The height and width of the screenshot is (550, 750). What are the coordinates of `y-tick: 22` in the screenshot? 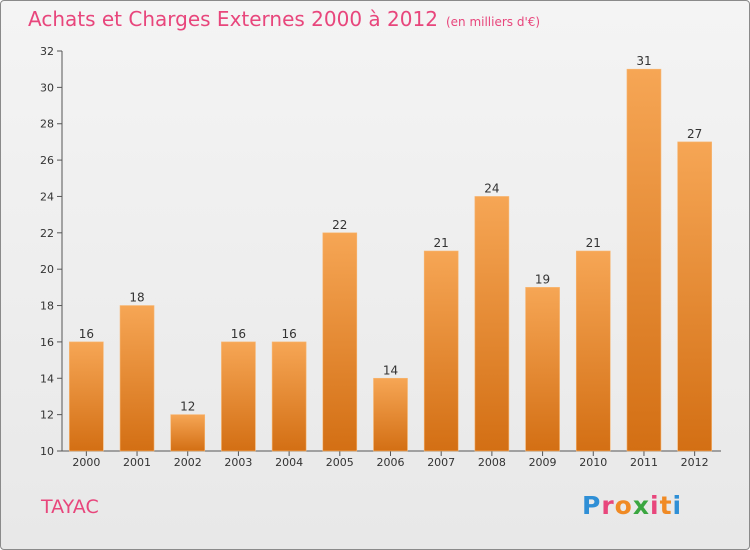 It's located at (51, 233).